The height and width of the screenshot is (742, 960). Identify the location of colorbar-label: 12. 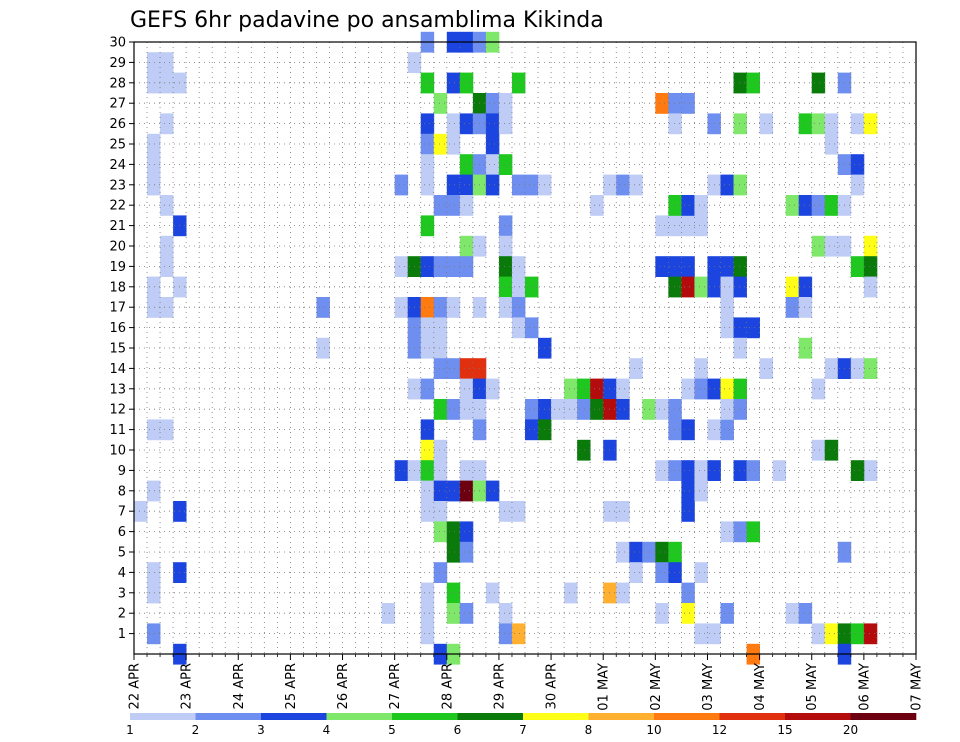
(719, 730).